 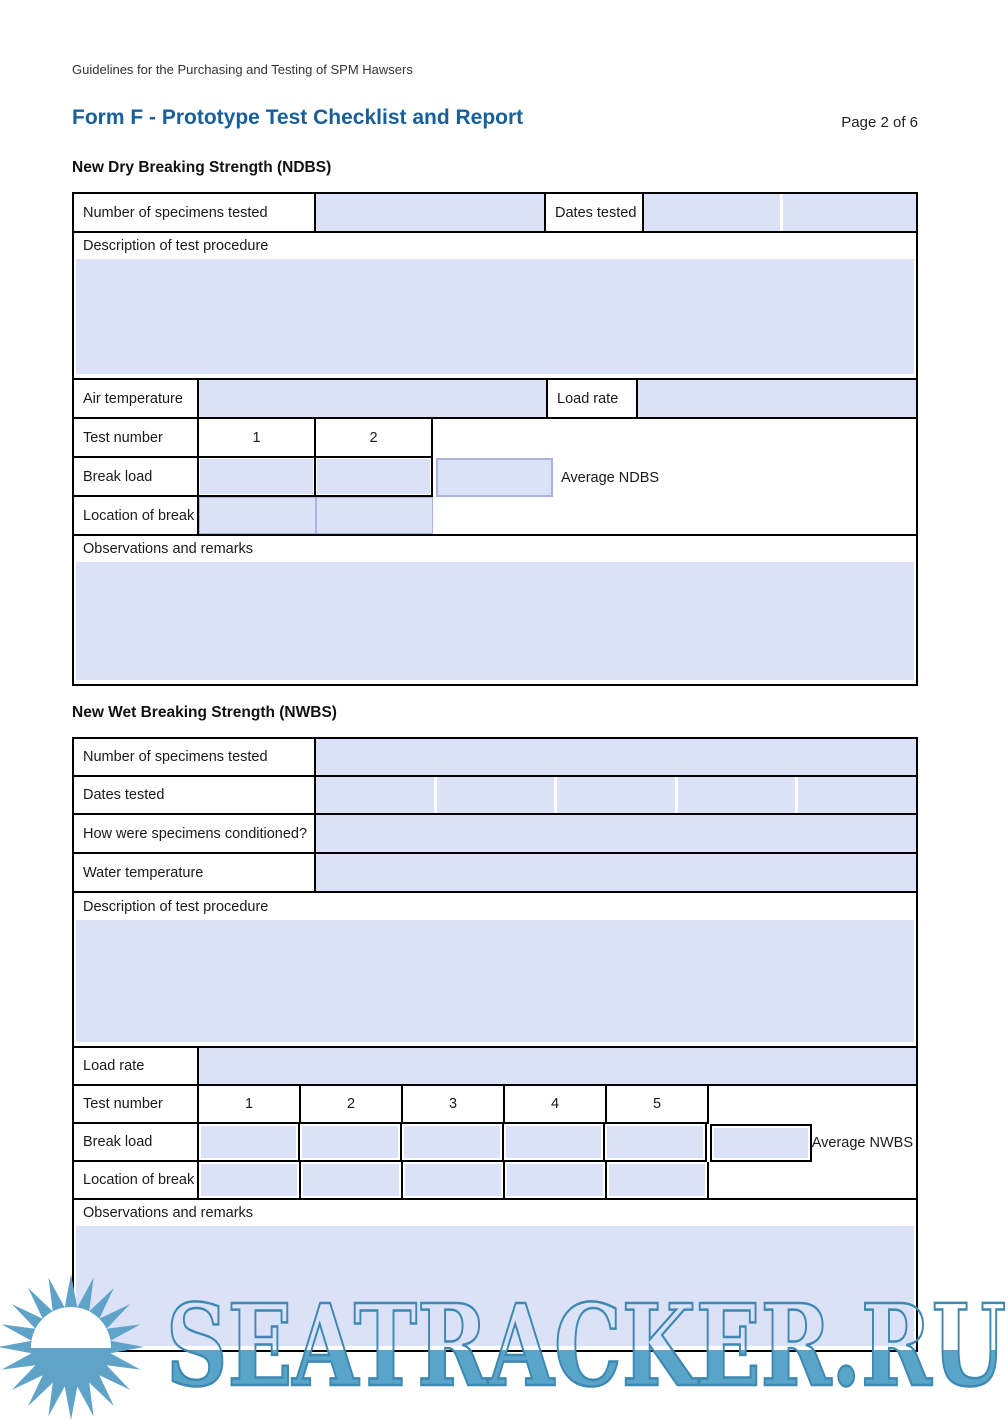 What do you see at coordinates (136, 477) in the screenshot?
I see `ndbs-break-load-label: Break load` at bounding box center [136, 477].